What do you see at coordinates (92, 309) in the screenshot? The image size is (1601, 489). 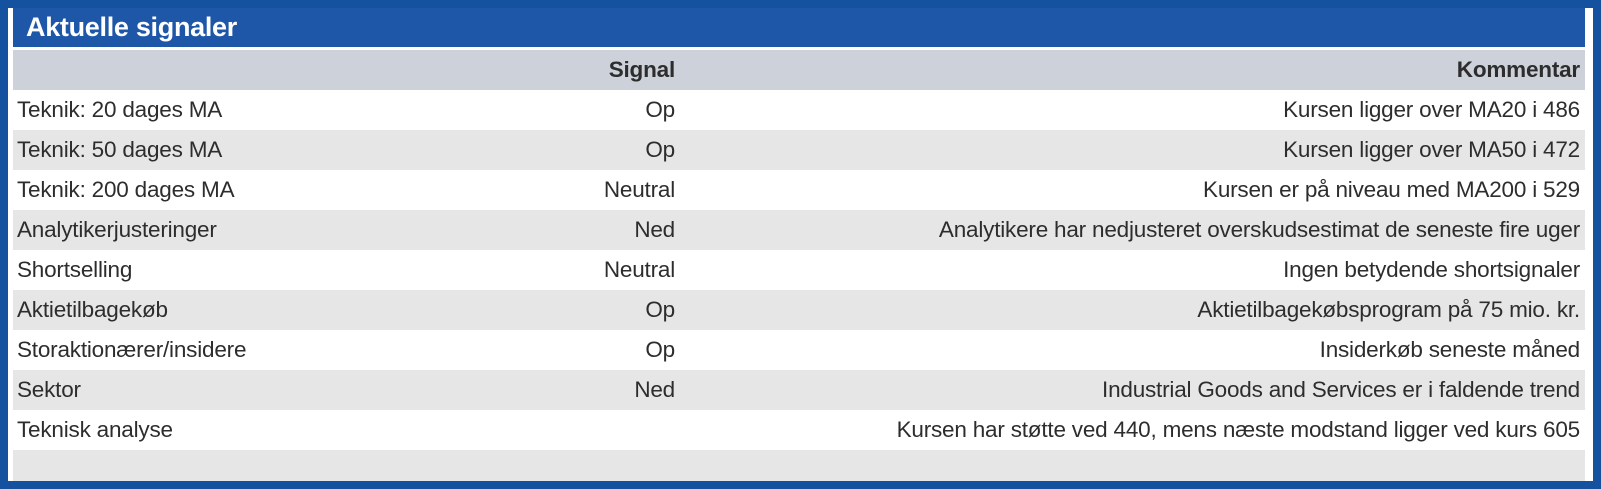 I see `row-label: Aktietilbagekøb` at bounding box center [92, 309].